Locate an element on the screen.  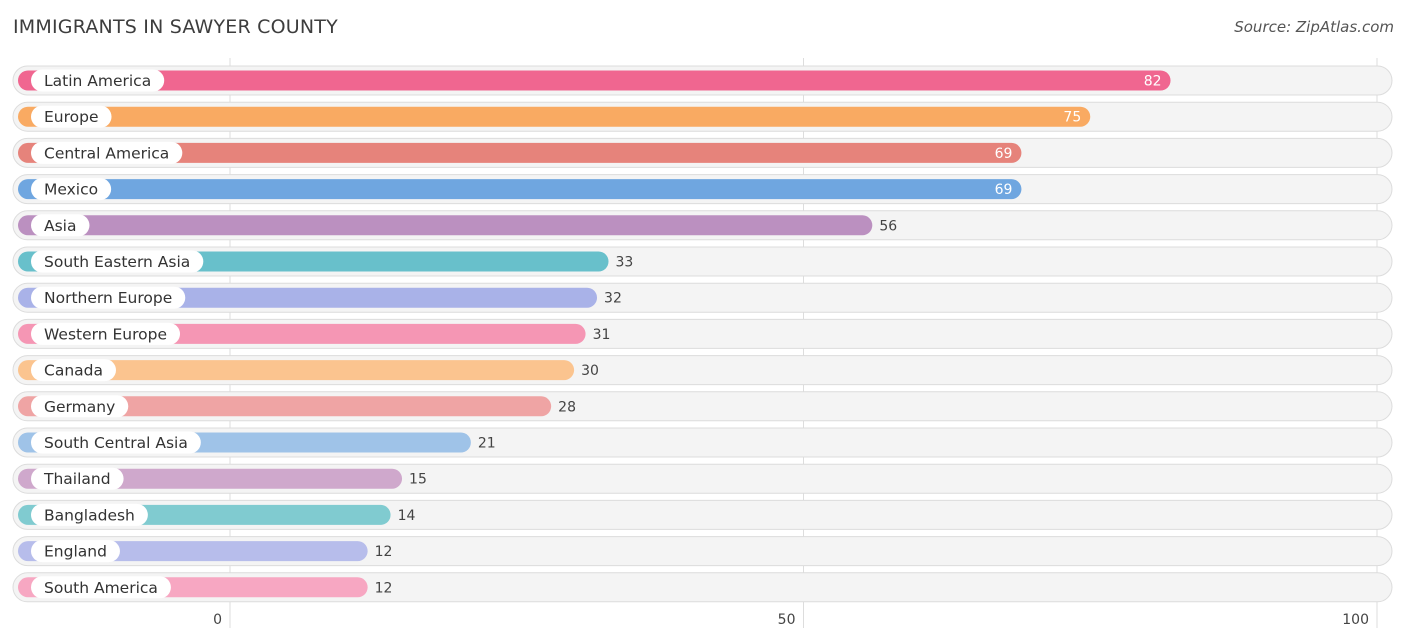
category-label: Thailand is located at coordinates (77, 479).